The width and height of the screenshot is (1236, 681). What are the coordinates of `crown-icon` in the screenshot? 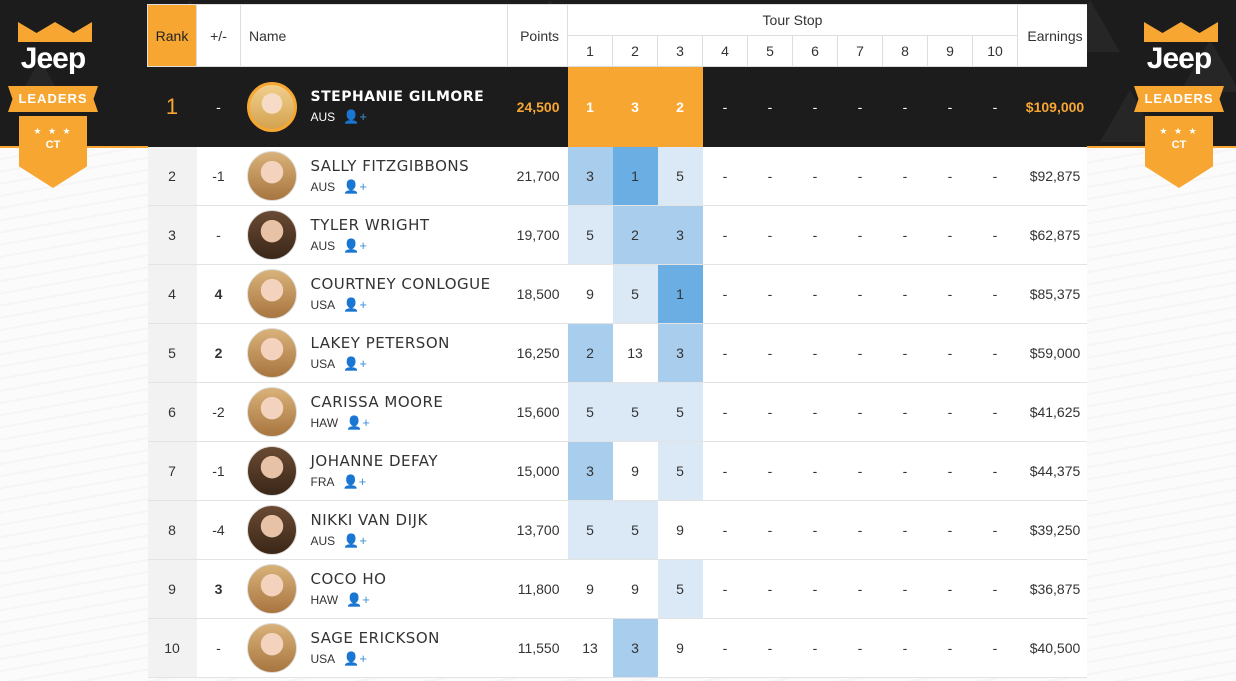 It's located at (55, 32).